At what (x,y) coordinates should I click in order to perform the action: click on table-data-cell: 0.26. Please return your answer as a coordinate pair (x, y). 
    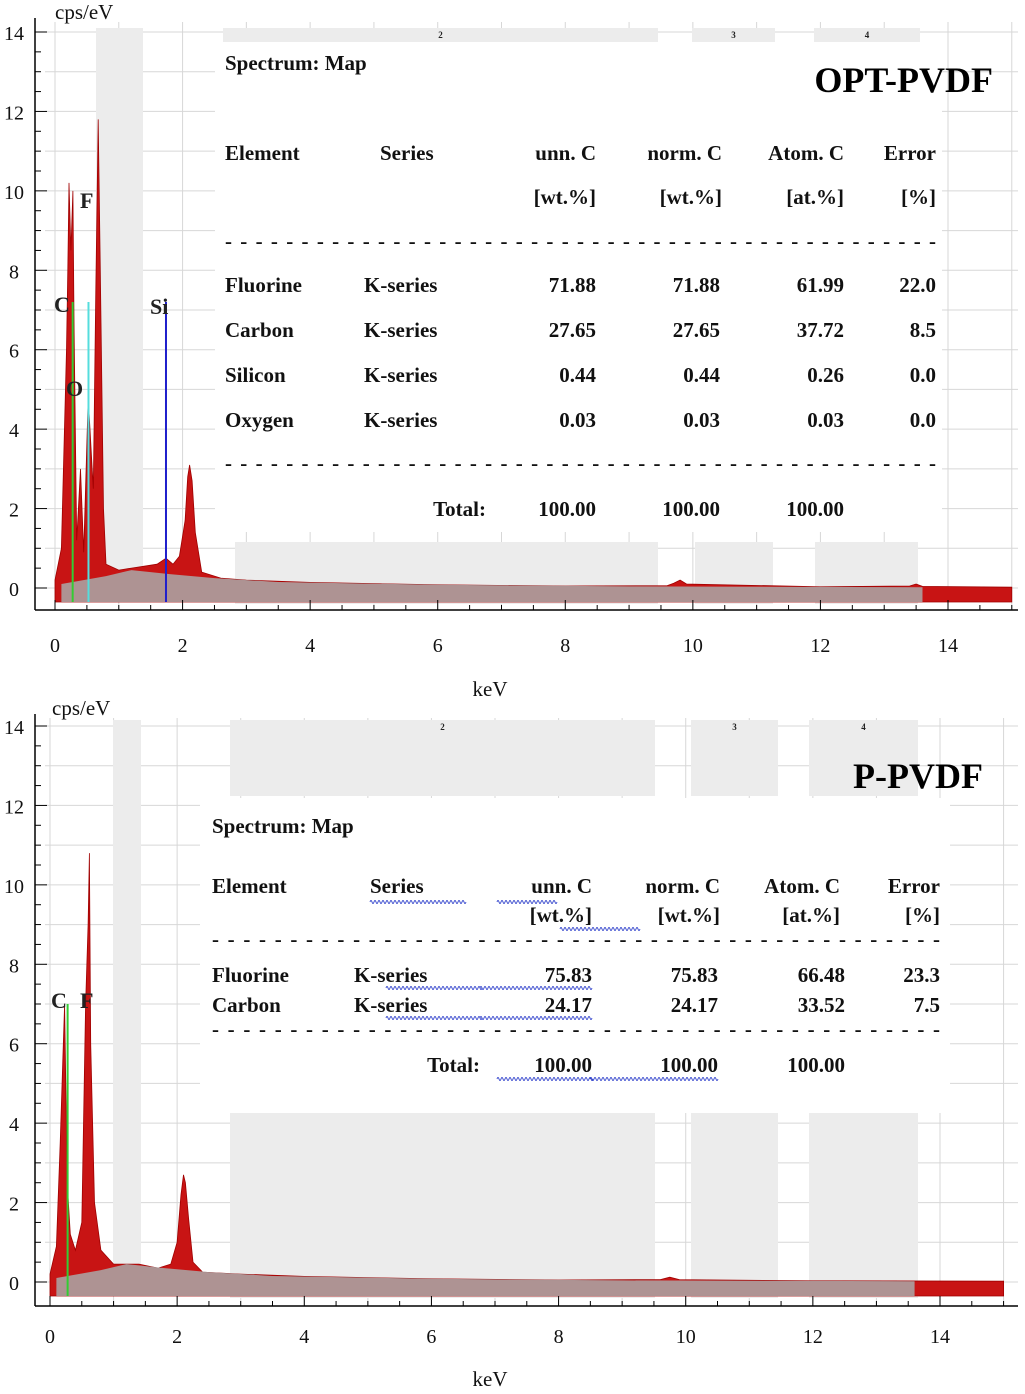
    Looking at the image, I should click on (825, 375).